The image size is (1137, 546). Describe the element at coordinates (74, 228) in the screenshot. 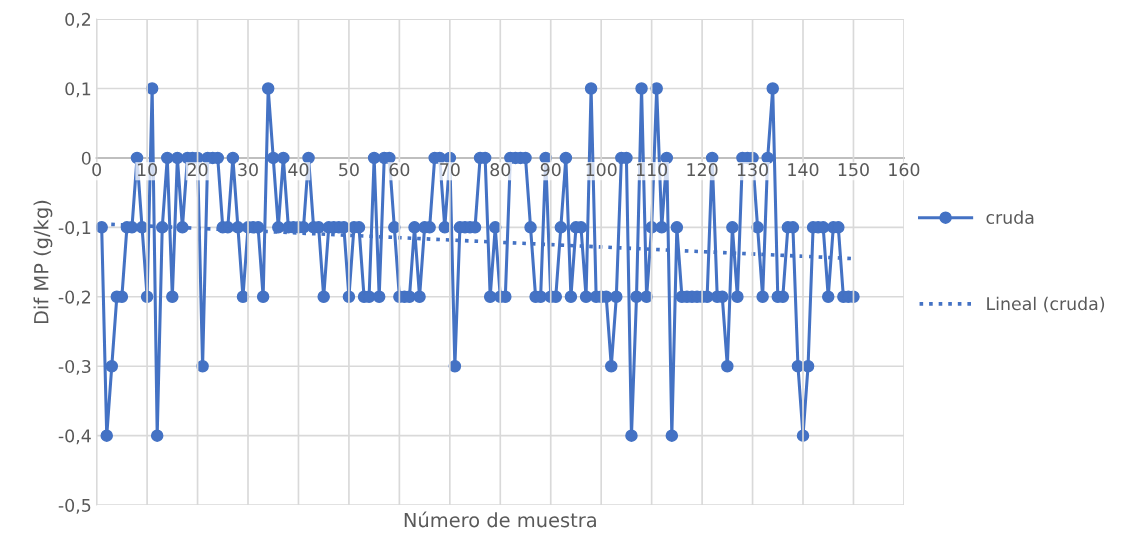

I see `y-tick-label: -0,1` at that location.